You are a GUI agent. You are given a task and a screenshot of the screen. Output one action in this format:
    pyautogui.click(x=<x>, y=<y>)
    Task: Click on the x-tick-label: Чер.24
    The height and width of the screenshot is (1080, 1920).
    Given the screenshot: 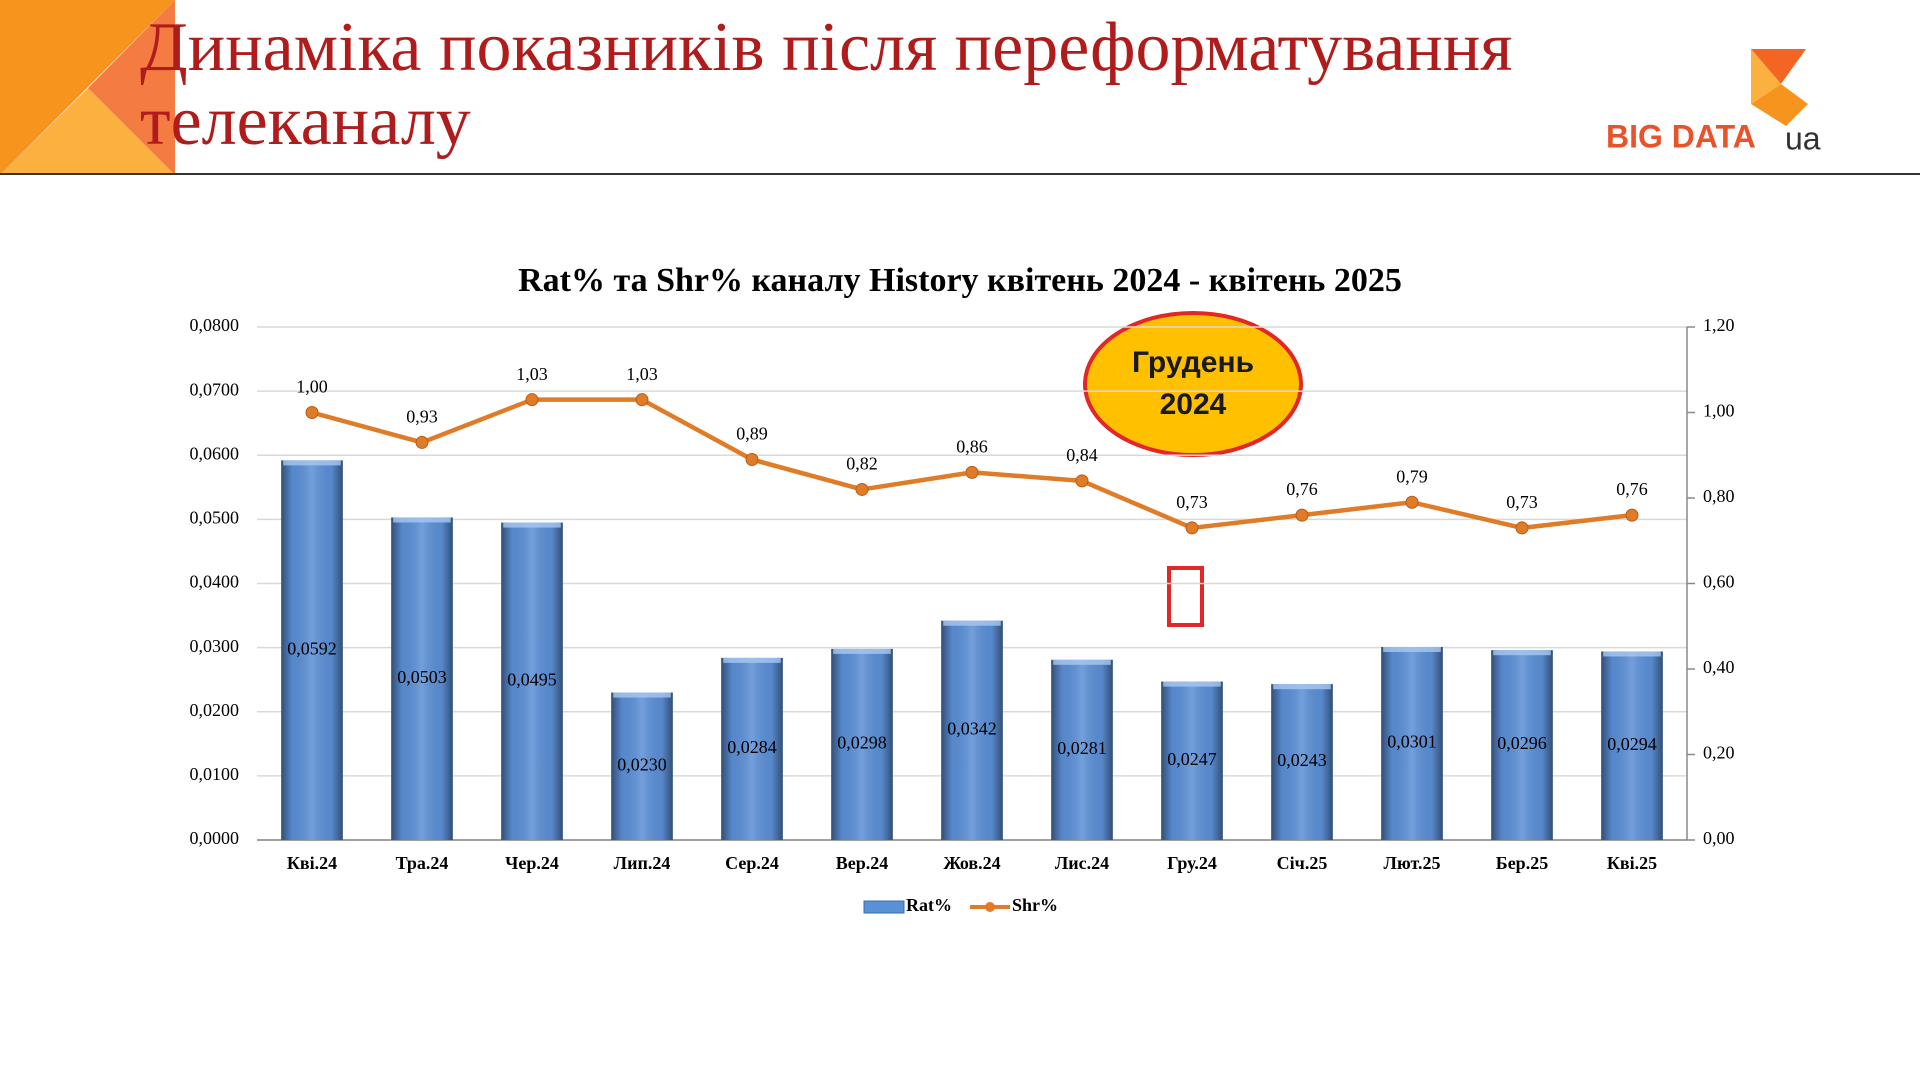 What is the action you would take?
    pyautogui.click(x=532, y=863)
    